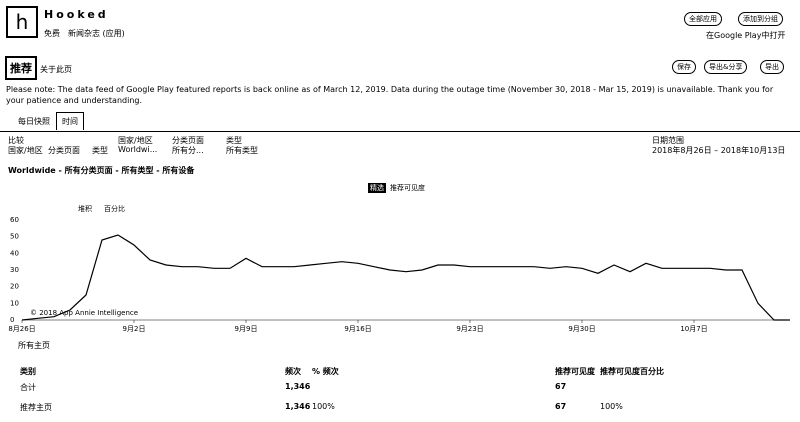  What do you see at coordinates (14, 303) in the screenshot?
I see `y-tick-label: 10` at bounding box center [14, 303].